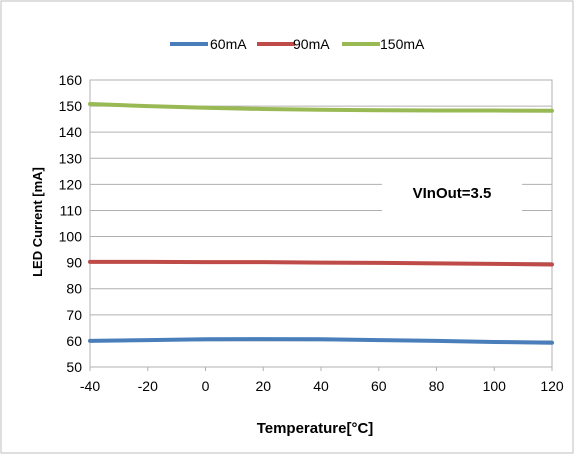  I want to click on legend-label-90mA: 90mA, so click(311, 44).